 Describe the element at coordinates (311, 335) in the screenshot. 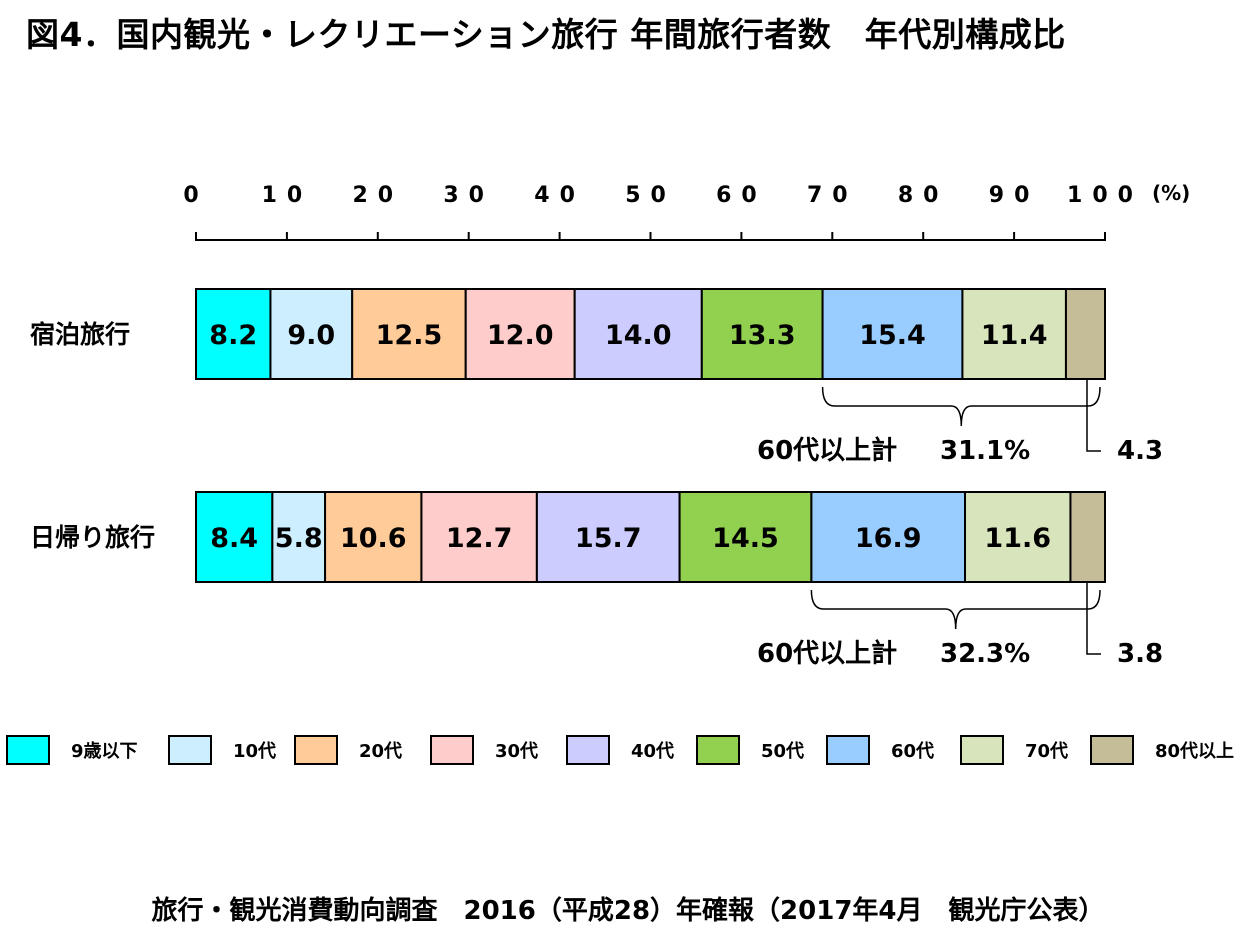

I see `data-label: 9.0` at that location.